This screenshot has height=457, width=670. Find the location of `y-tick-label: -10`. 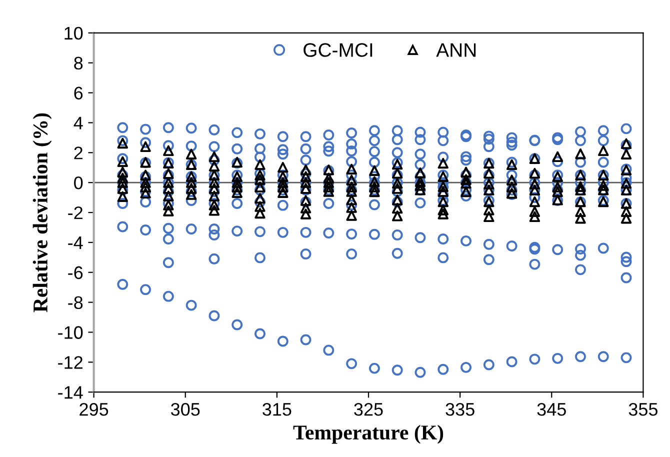

y-tick-label: -10 is located at coordinates (70, 332).